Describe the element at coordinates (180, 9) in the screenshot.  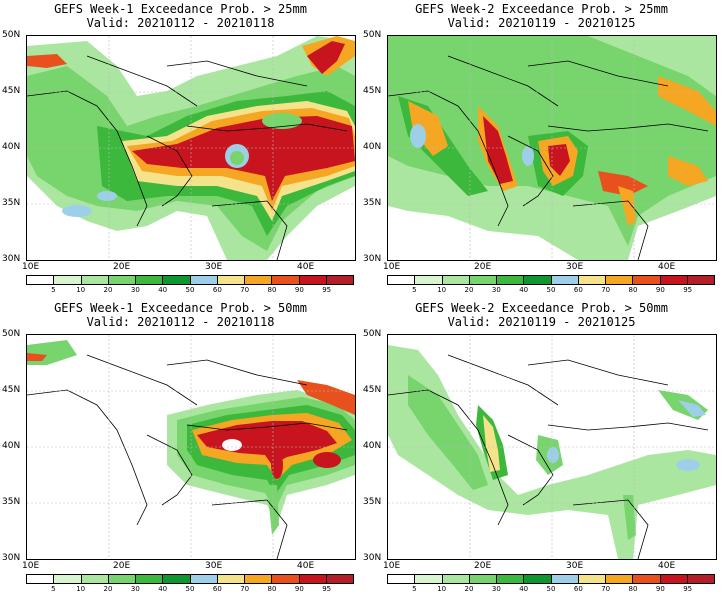
I see `panel-title: GEFS Week-1 Exceedance Prob. > 25mm` at that location.